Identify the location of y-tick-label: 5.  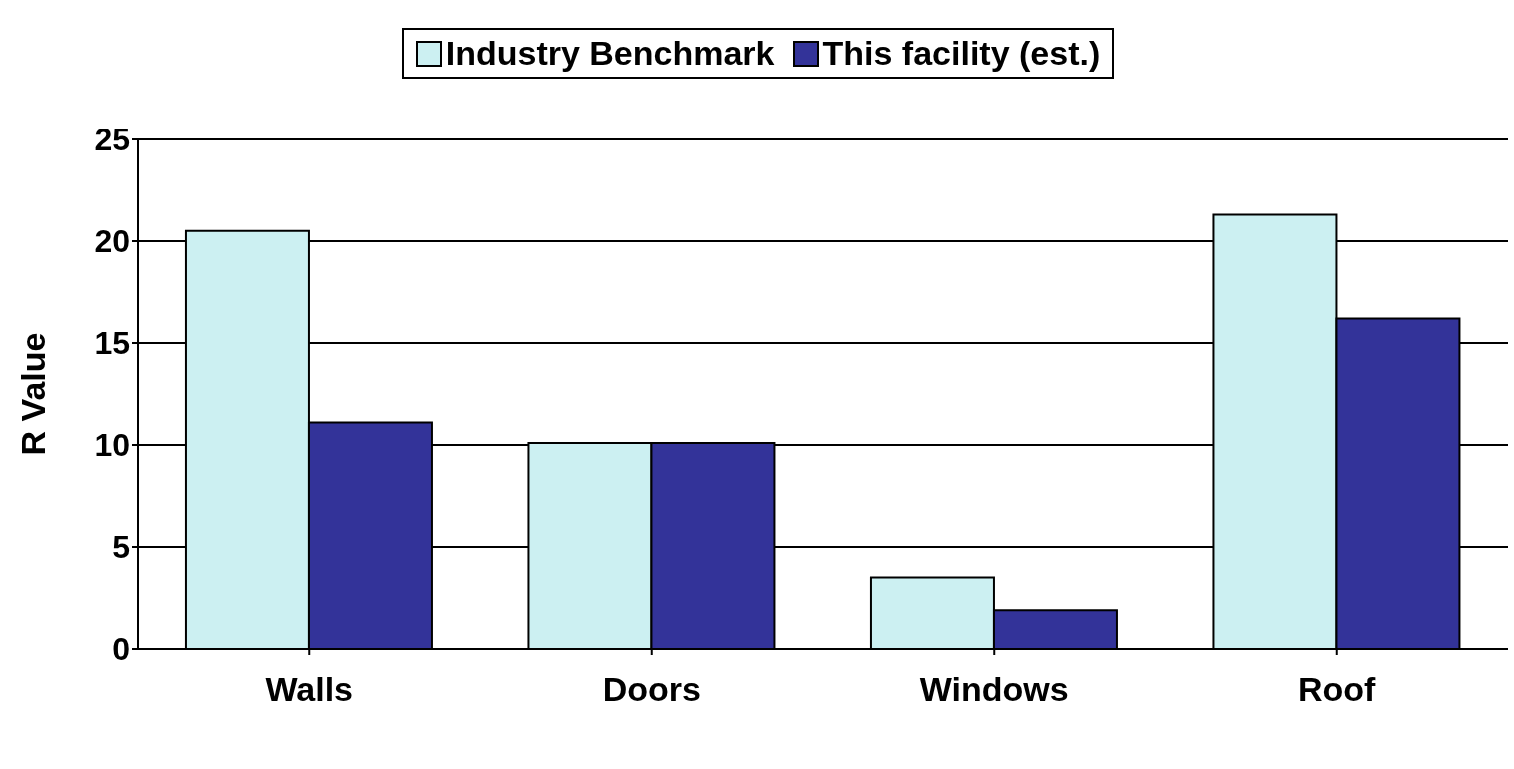
(121, 547).